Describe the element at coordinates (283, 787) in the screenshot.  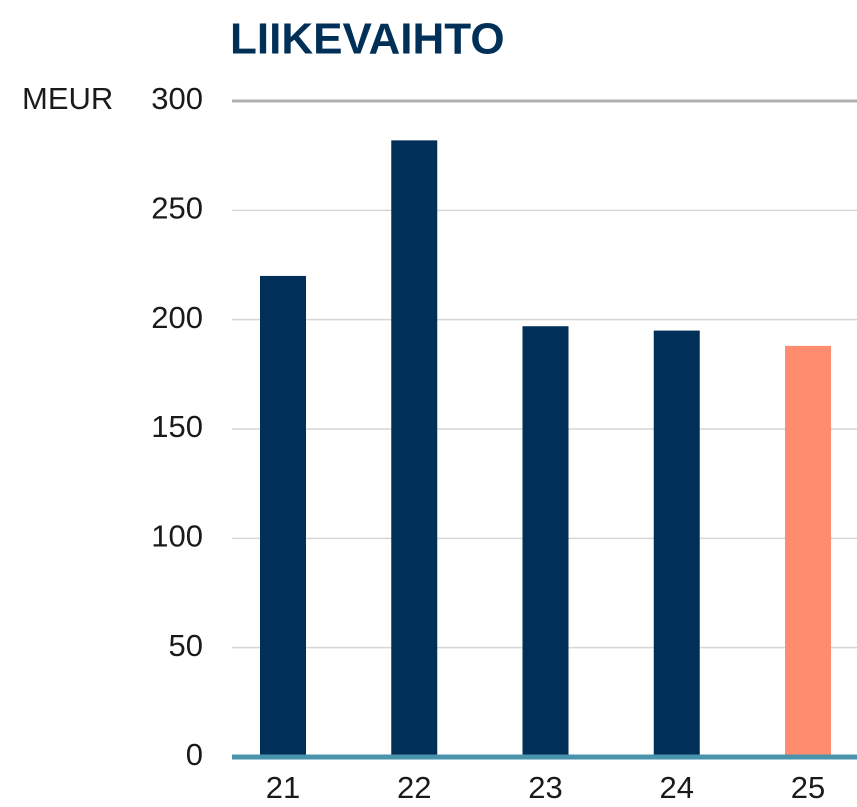
I see `x-tick-label: 21` at that location.